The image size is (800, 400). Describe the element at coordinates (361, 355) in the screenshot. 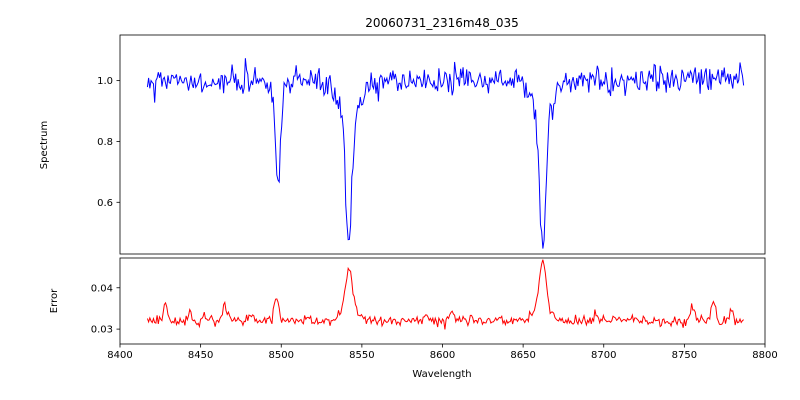

I see `x-tick-label: 8550` at that location.